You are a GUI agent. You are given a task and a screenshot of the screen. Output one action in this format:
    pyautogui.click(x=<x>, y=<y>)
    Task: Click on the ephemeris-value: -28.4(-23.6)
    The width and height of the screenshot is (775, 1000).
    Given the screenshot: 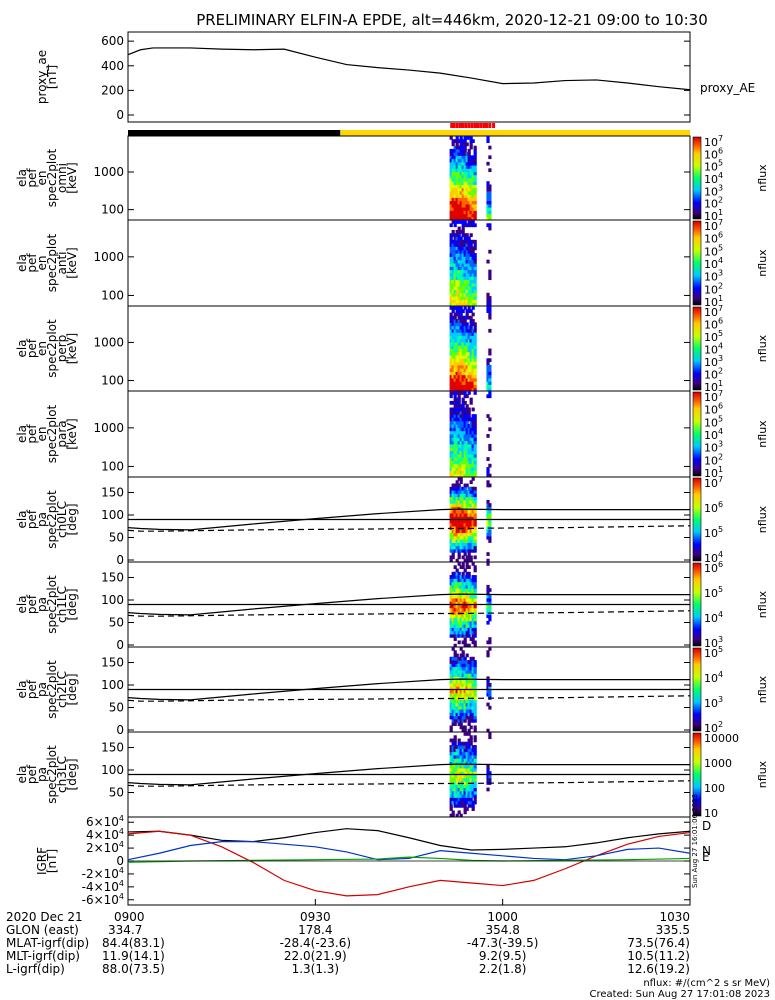 What is the action you would take?
    pyautogui.click(x=315, y=943)
    